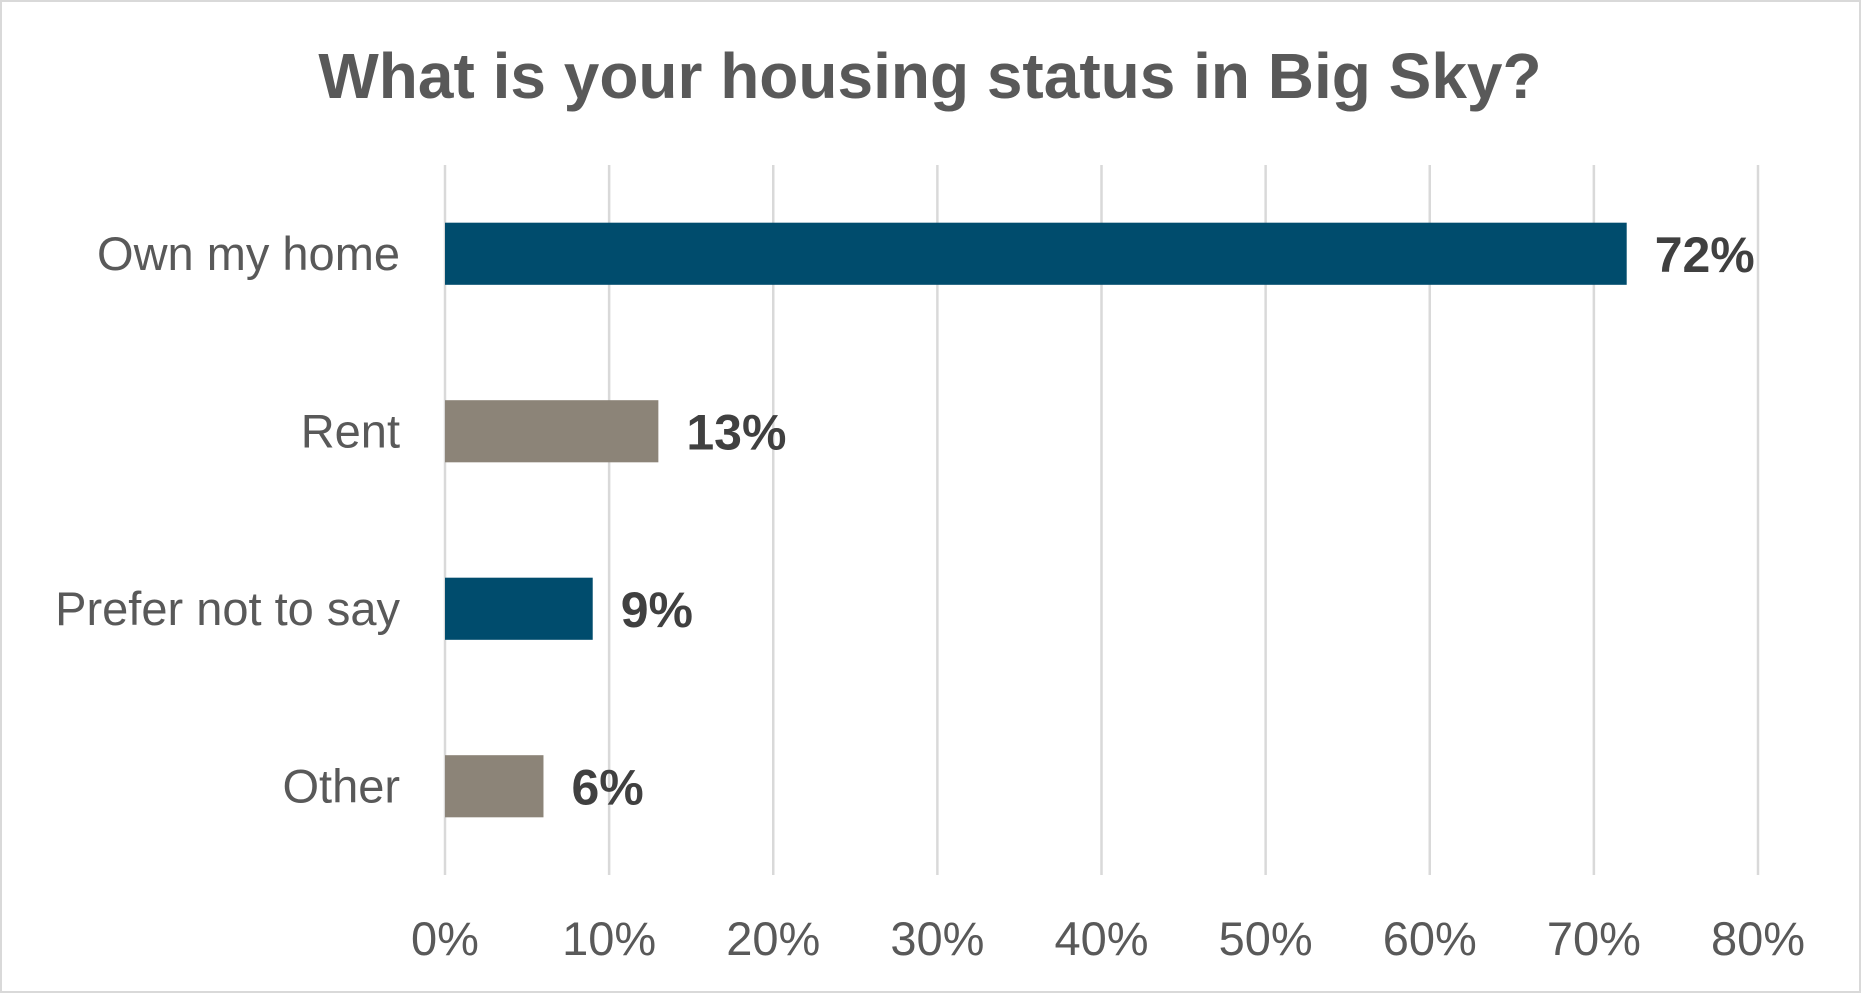  What do you see at coordinates (1594, 938) in the screenshot?
I see `x-tick-label: 70%` at bounding box center [1594, 938].